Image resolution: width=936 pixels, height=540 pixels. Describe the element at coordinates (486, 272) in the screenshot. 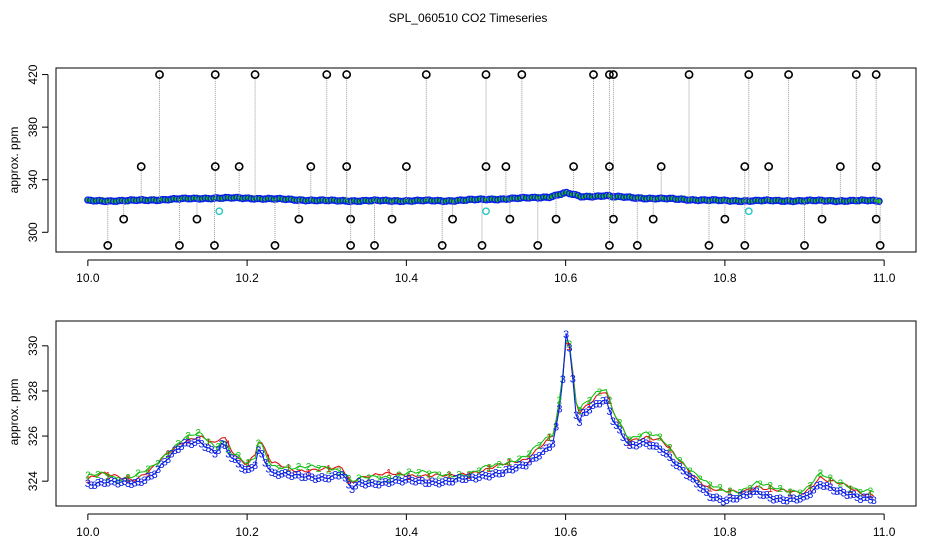

I see `top-x-axis: 10.0 10.2 10.4 10.6 10.8 11.0` at that location.